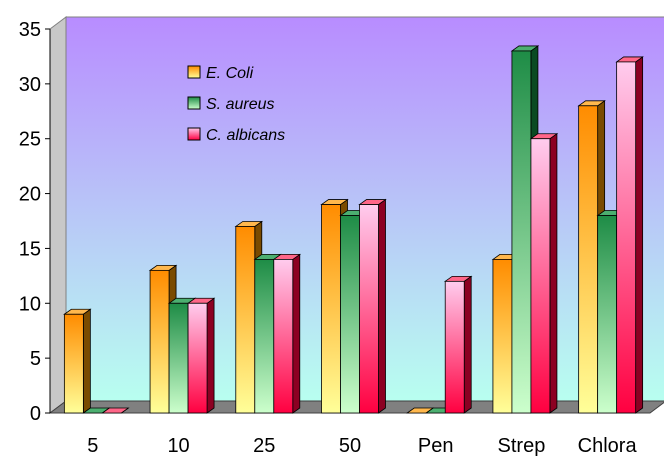  What do you see at coordinates (30, 140) in the screenshot?
I see `y-tick-label: 25` at bounding box center [30, 140].